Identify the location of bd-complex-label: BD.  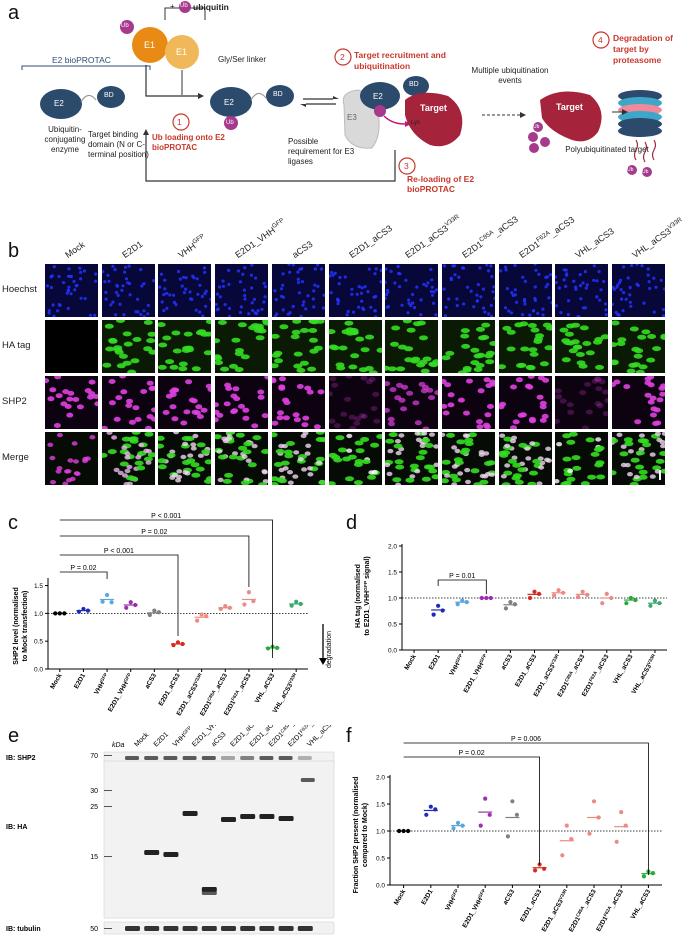
(414, 84).